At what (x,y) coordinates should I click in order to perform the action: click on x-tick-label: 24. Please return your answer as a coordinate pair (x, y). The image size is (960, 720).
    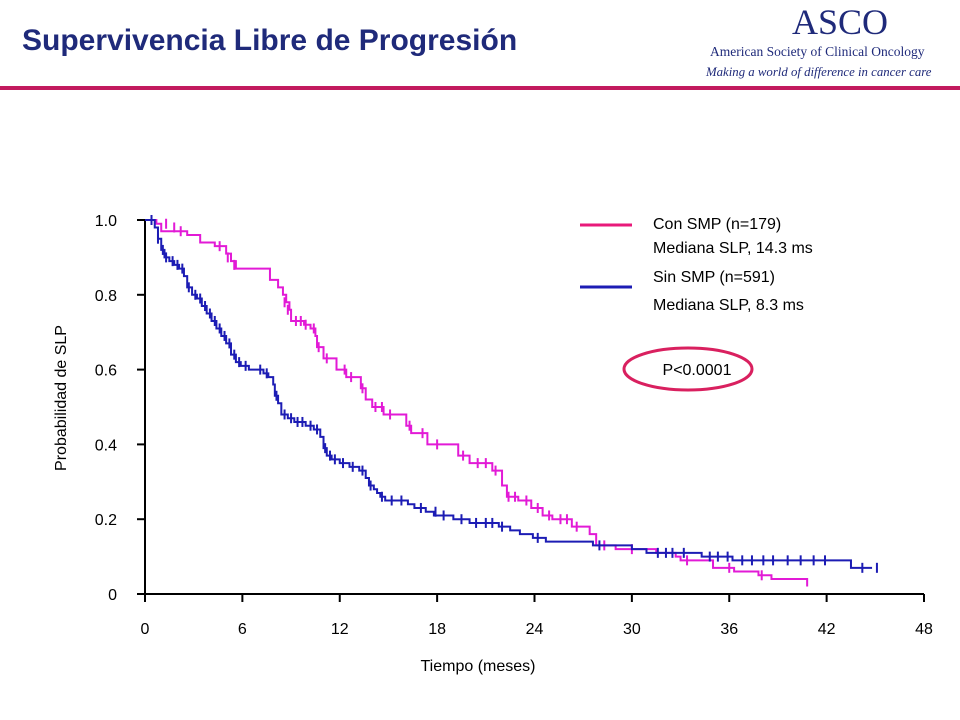
    Looking at the image, I should click on (535, 629).